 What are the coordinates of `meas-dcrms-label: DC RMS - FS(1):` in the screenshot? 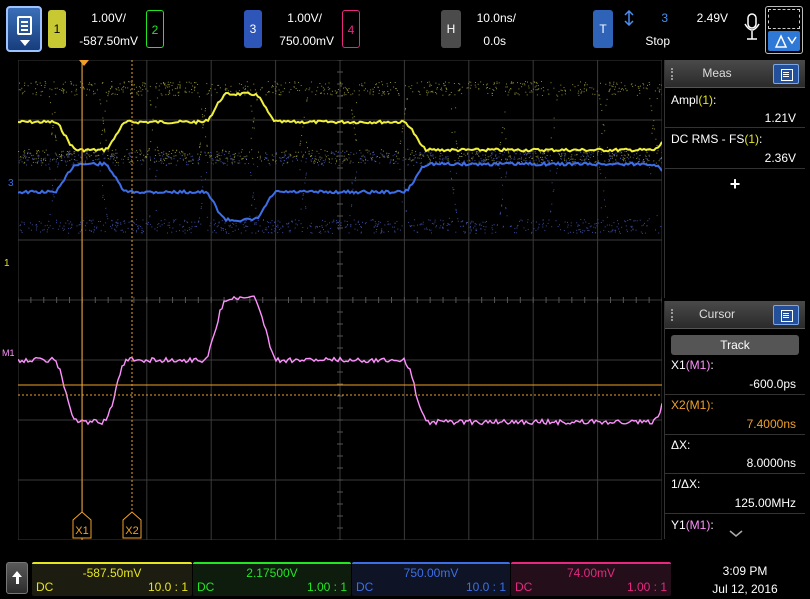 It's located at (717, 139).